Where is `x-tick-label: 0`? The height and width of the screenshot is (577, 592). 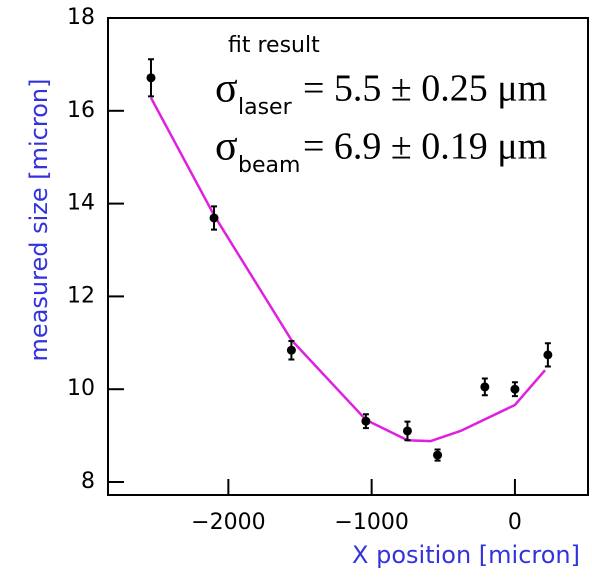 x-tick-label: 0 is located at coordinates (515, 522).